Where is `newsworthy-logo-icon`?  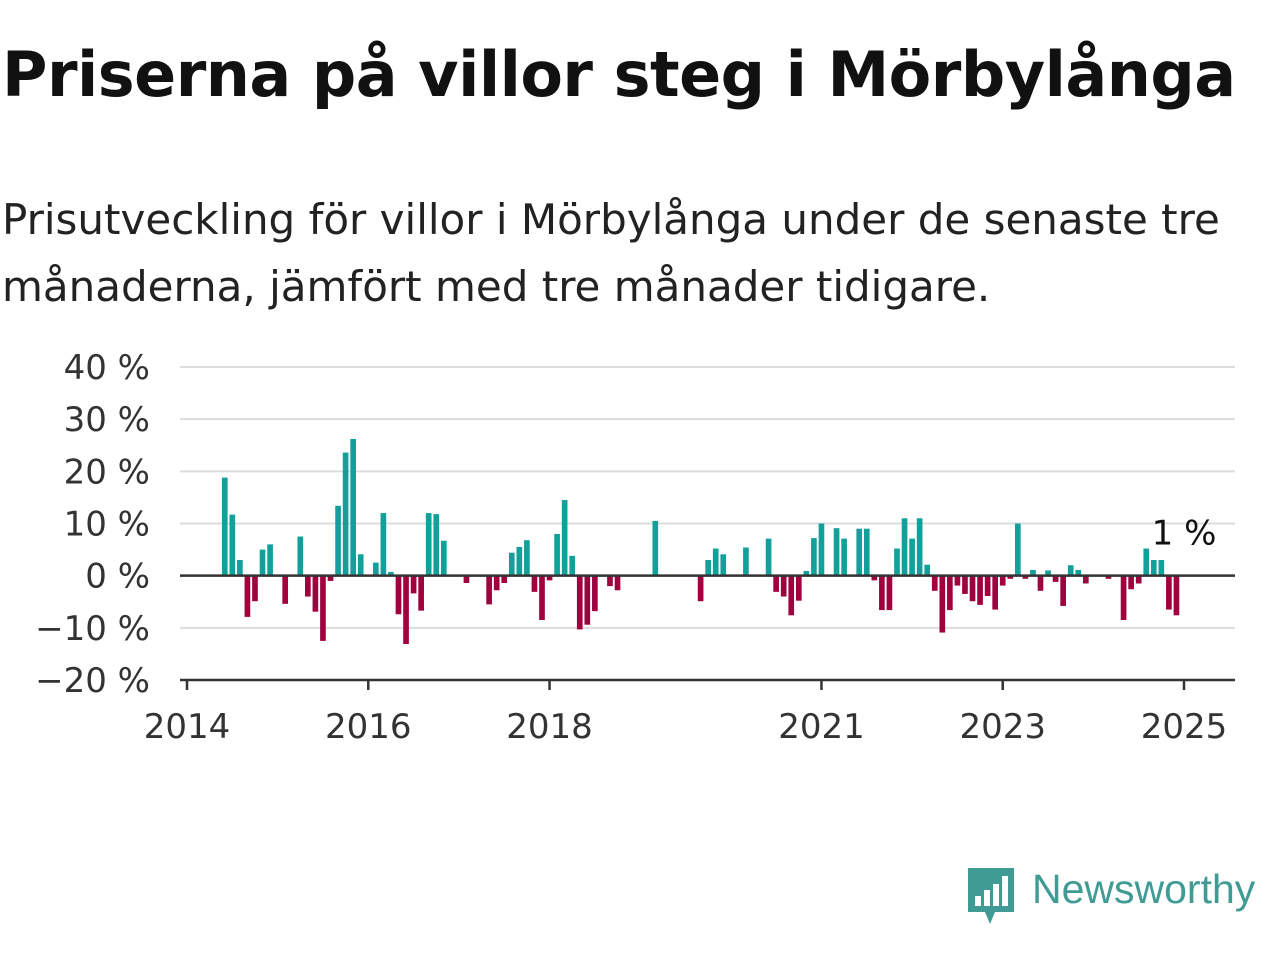 newsworthy-logo-icon is located at coordinates (991, 896).